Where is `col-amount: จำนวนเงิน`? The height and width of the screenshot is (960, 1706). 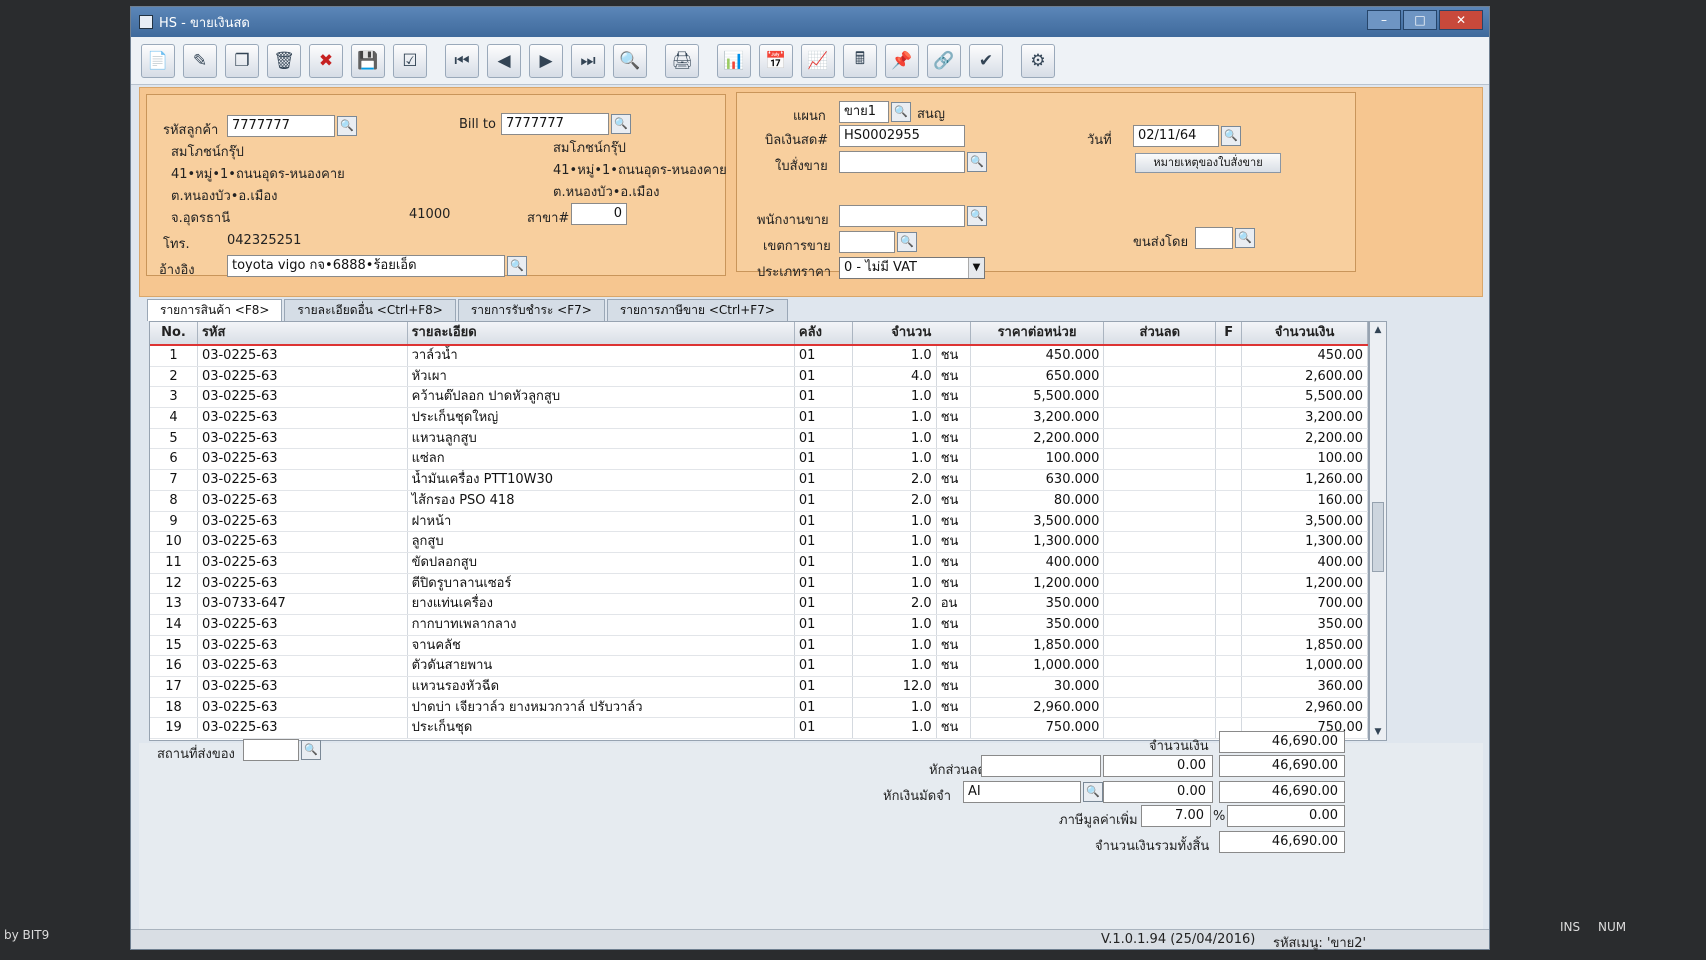 col-amount: จำนวนเงิน is located at coordinates (1305, 333).